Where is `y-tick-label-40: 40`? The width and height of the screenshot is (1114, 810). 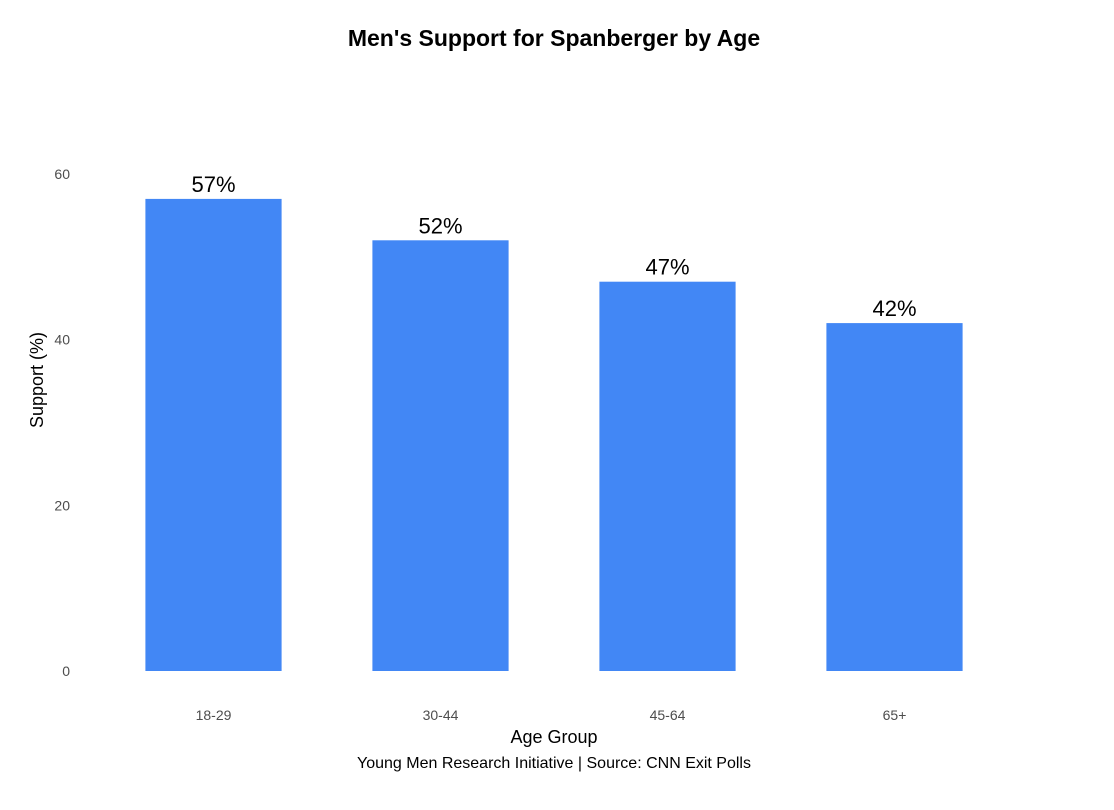
y-tick-label-40: 40 is located at coordinates (62, 340).